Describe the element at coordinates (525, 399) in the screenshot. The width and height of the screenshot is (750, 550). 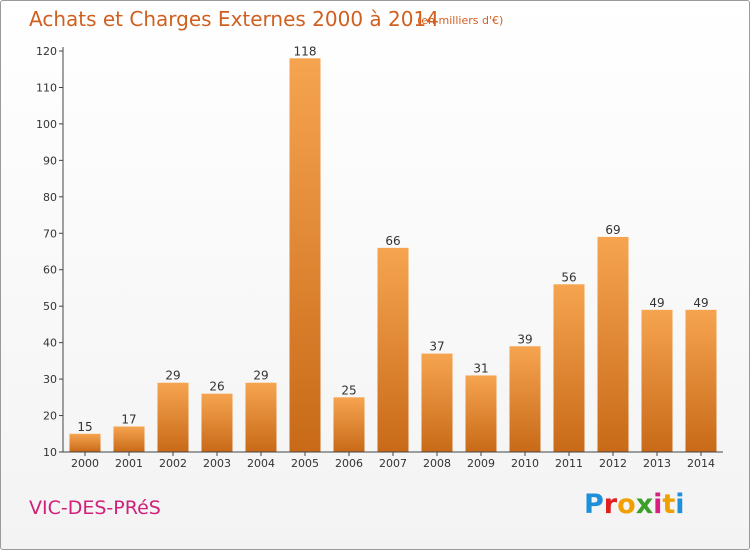
I see `bar-2010` at that location.